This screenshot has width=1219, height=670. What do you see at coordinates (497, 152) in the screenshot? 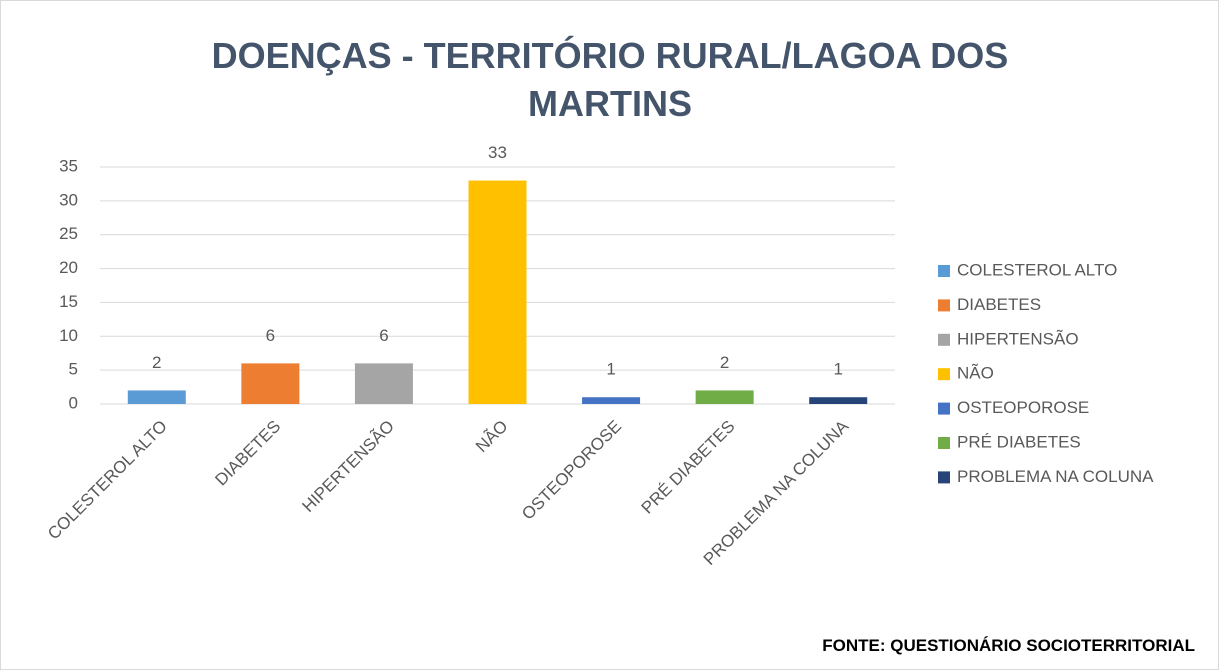
I see `data-label: 33` at bounding box center [497, 152].